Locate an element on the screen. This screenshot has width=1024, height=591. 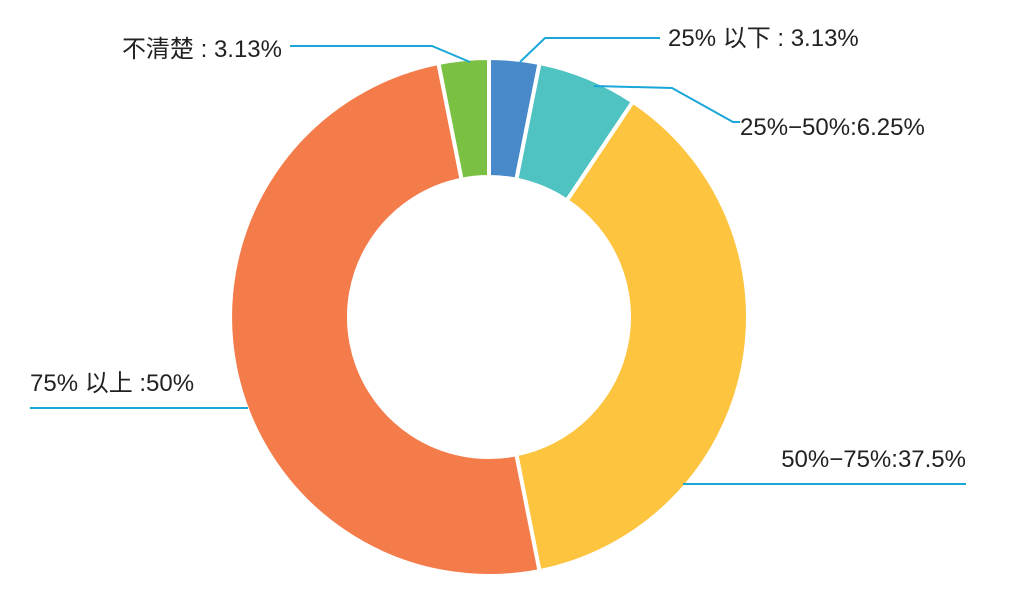
slice-label-4: 75% 以上 :50% is located at coordinates (112, 383).